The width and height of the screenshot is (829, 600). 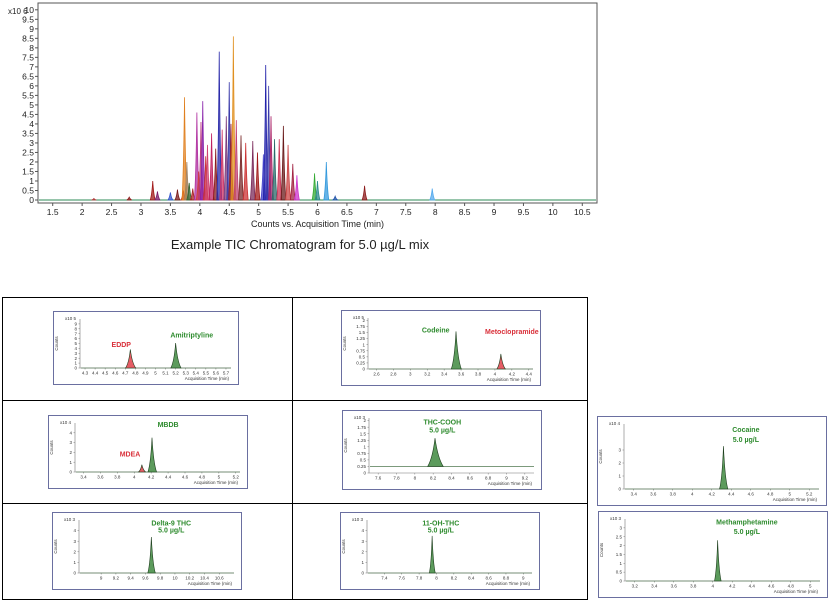 I want to click on panel-x-tick-label: 10.6, so click(x=219, y=578).